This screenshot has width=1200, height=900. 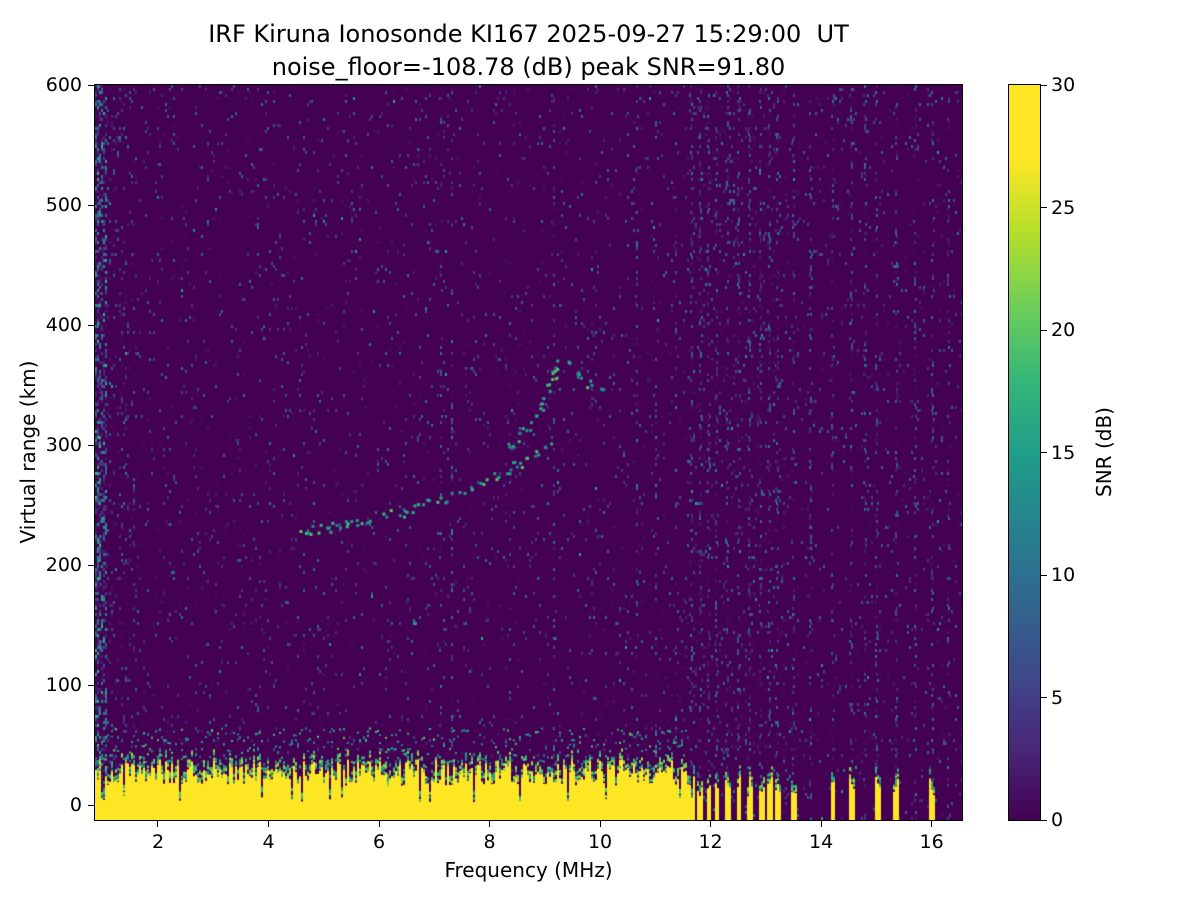 I want to click on x-tick-label: 10, so click(x=600, y=842).